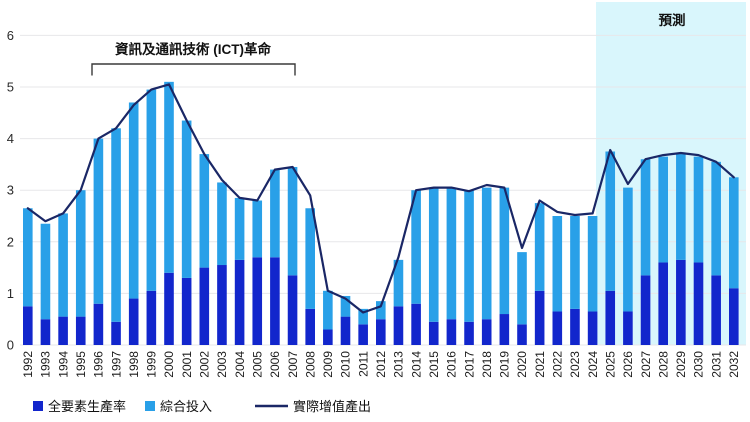  I want to click on bar-inputs-2021, so click(539, 247).